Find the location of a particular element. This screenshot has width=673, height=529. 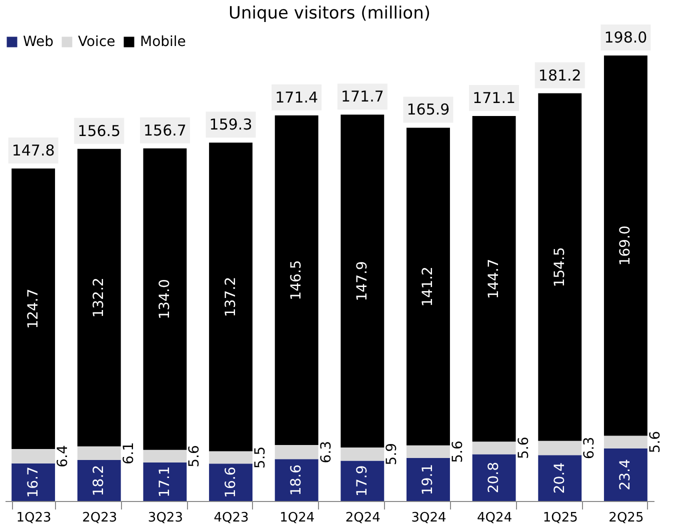

x-tick-label: 1Q25 is located at coordinates (560, 518).